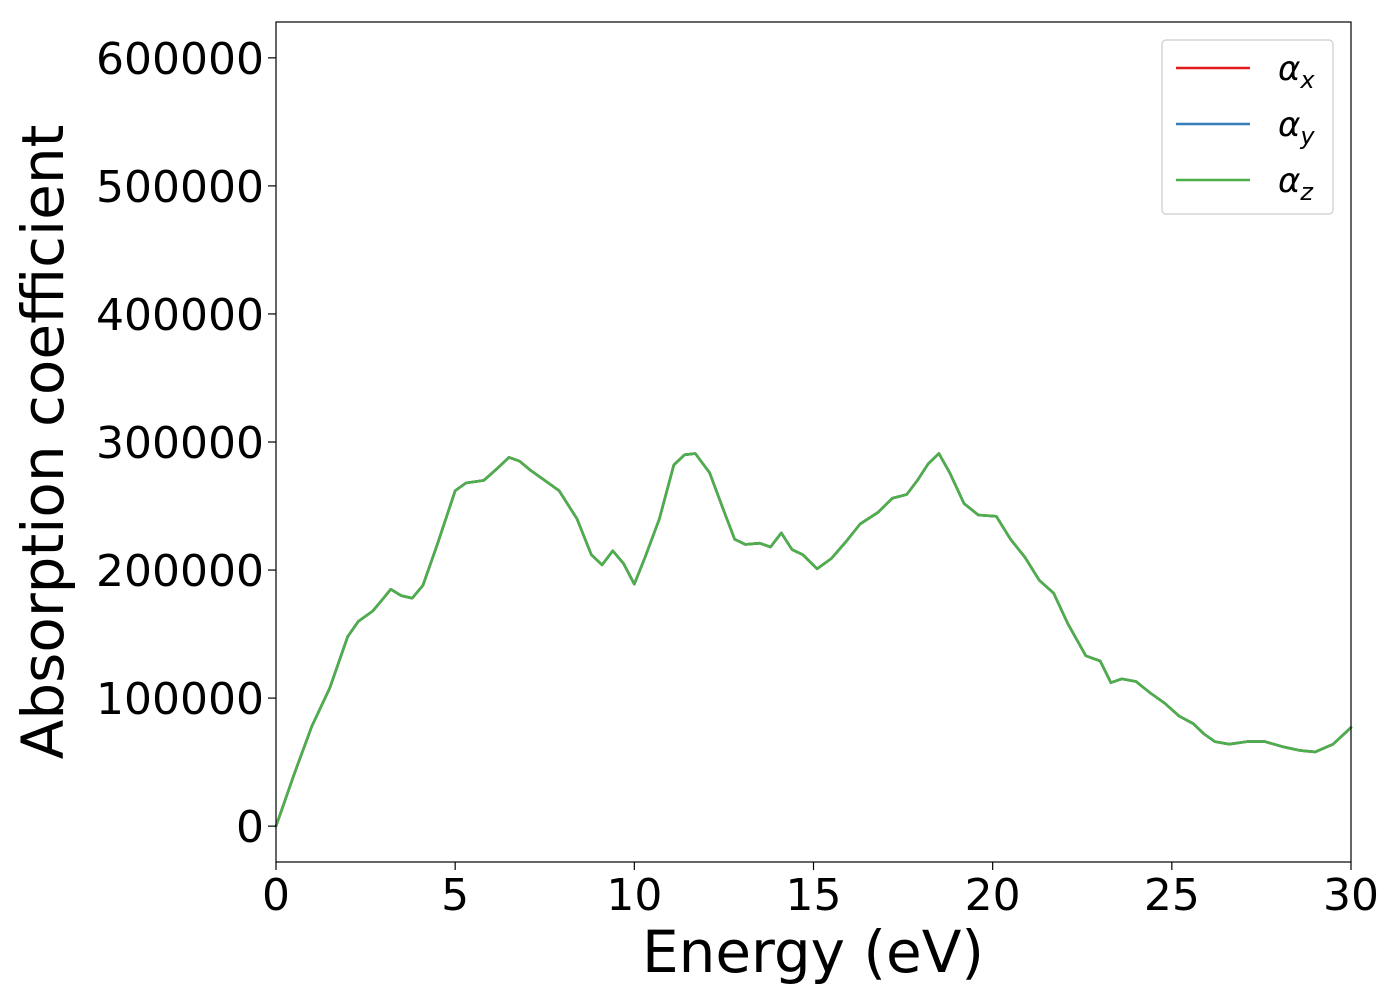 This screenshot has height=1000, width=1400. What do you see at coordinates (455, 895) in the screenshot?
I see `x-tick-label: 5` at bounding box center [455, 895].